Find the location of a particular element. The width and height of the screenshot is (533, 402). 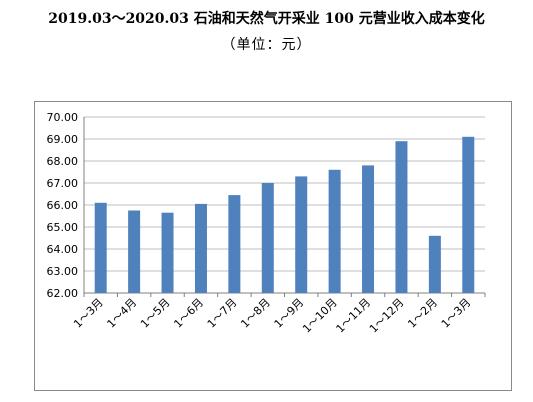

chart-subtitle: （单位：元） is located at coordinates (266, 45).